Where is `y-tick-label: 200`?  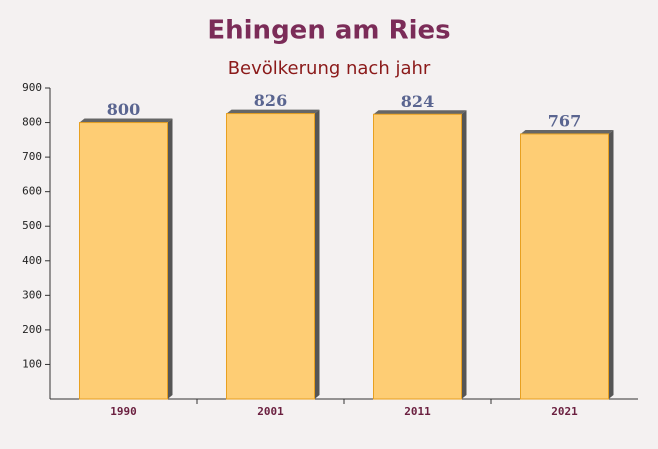 y-tick-label: 200 is located at coordinates (32, 329).